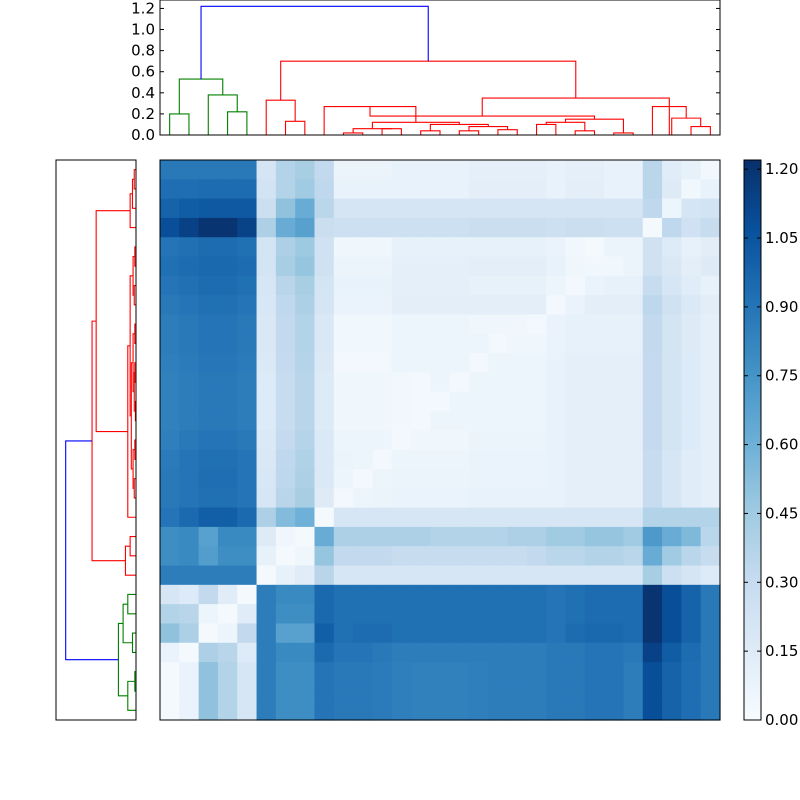 The height and width of the screenshot is (800, 800). Describe the element at coordinates (781, 169) in the screenshot. I see `colorbar-tick-label: 1.20` at that location.